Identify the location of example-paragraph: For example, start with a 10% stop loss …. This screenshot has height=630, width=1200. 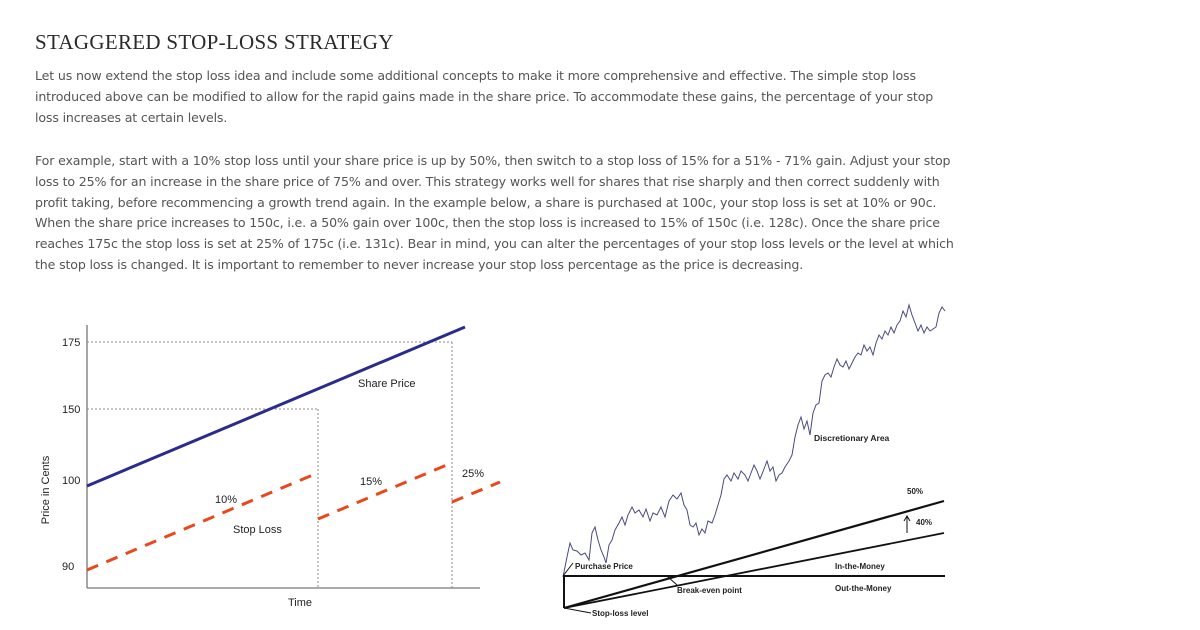
(494, 212).